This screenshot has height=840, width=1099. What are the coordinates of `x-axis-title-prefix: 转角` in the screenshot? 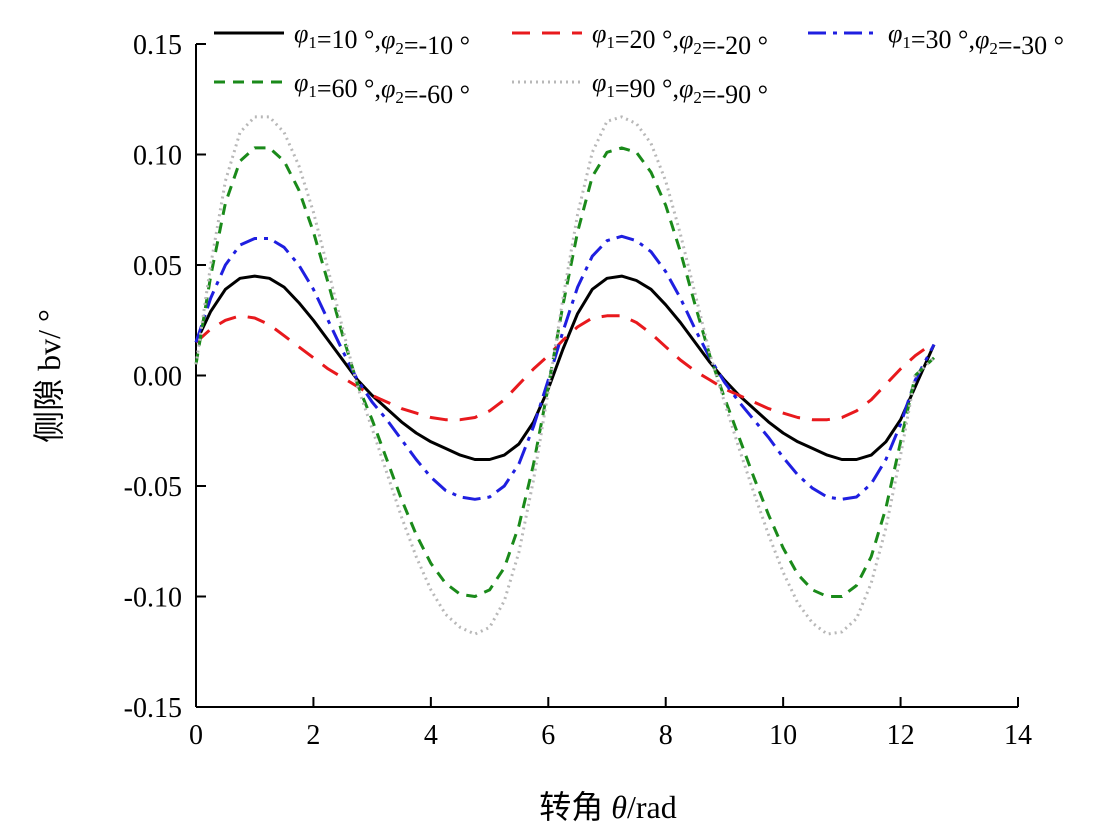 It's located at (575, 807).